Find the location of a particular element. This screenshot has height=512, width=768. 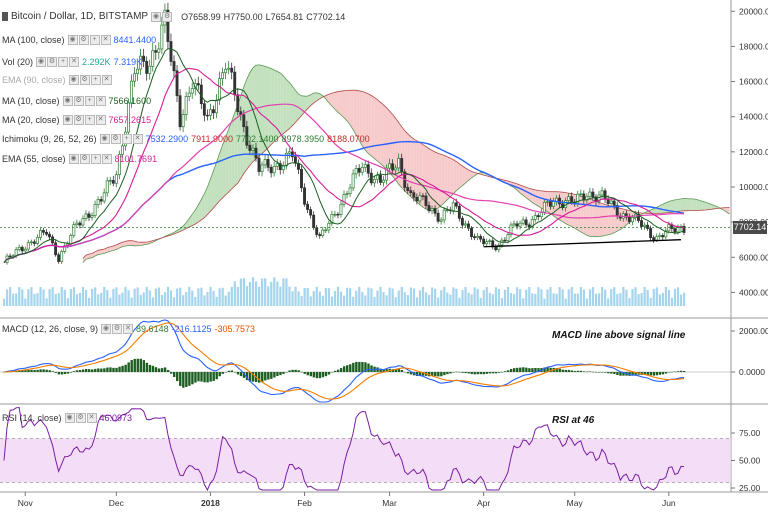

rsi-controls: ◉ ⚙ ✕ is located at coordinates (80, 418).